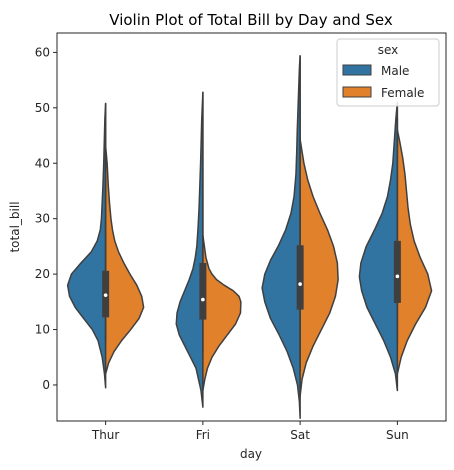 The width and height of the screenshot is (454, 470). Describe the element at coordinates (378, 246) in the screenshot. I see `violin-male-sun` at that location.